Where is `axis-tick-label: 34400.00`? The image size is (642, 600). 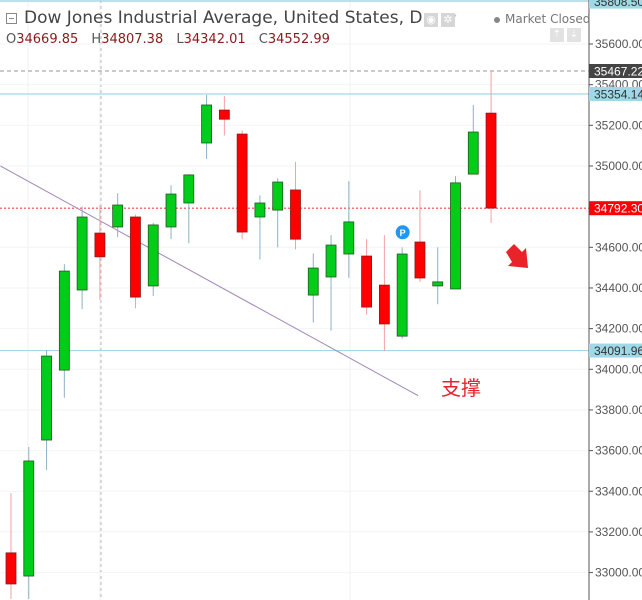 axis-tick-label: 34400.00 is located at coordinates (618, 288).